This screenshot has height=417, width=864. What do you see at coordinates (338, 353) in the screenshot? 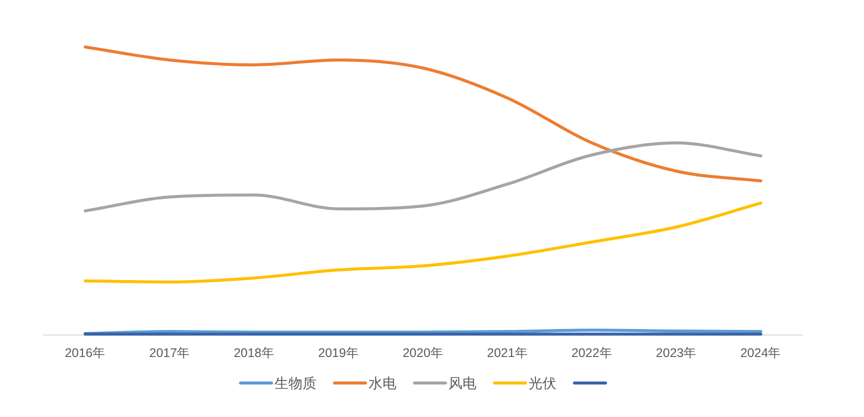
I see `x-tick-label: 2019年` at bounding box center [338, 353].